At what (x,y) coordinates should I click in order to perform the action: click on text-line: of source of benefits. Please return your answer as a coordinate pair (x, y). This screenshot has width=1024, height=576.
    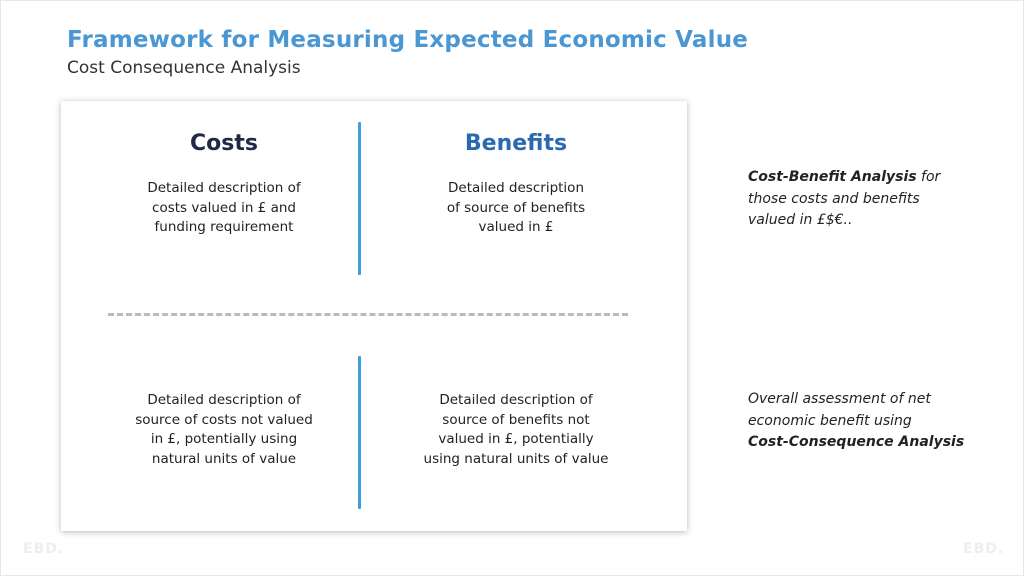
    Looking at the image, I should click on (516, 209).